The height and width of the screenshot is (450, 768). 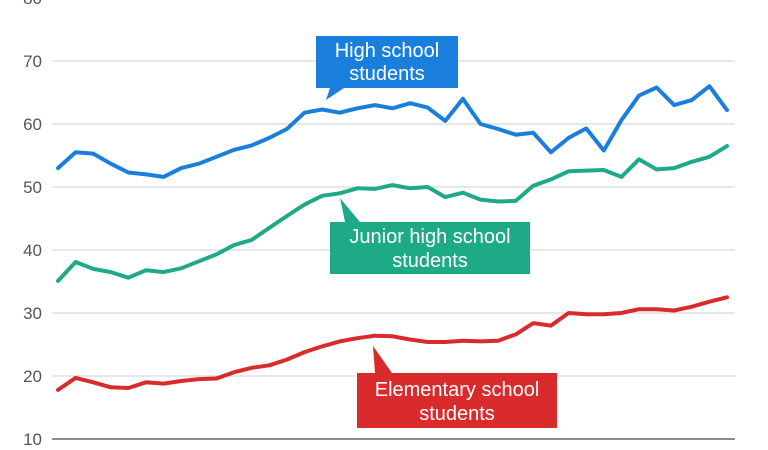 What do you see at coordinates (32, 376) in the screenshot?
I see `y-tick-label-20: 20` at bounding box center [32, 376].